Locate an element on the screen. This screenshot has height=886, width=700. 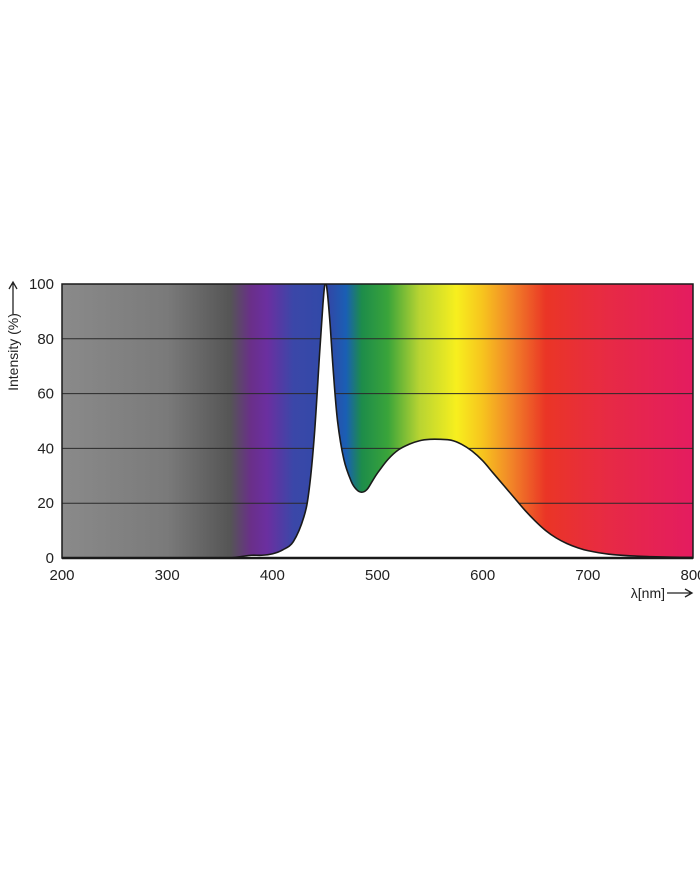
y-axis-arrow-icon is located at coordinates (13, 297).